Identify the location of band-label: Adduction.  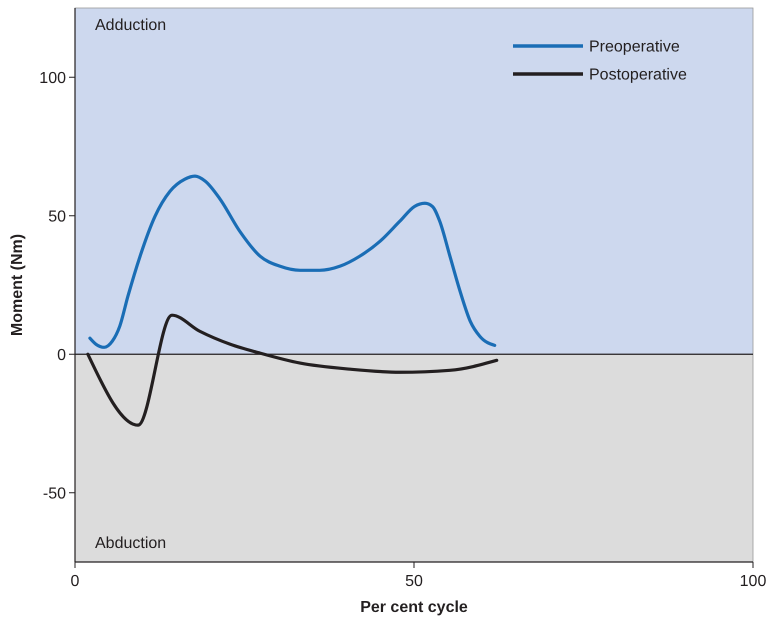
(130, 25).